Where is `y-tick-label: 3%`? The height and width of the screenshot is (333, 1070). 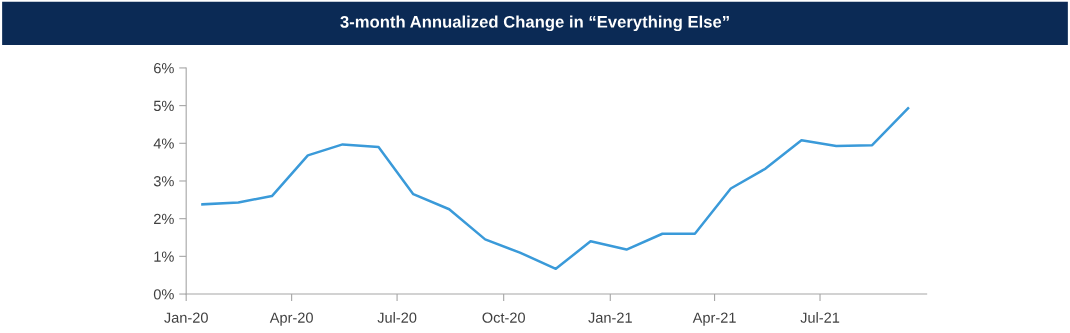
y-tick-label: 3% is located at coordinates (163, 181).